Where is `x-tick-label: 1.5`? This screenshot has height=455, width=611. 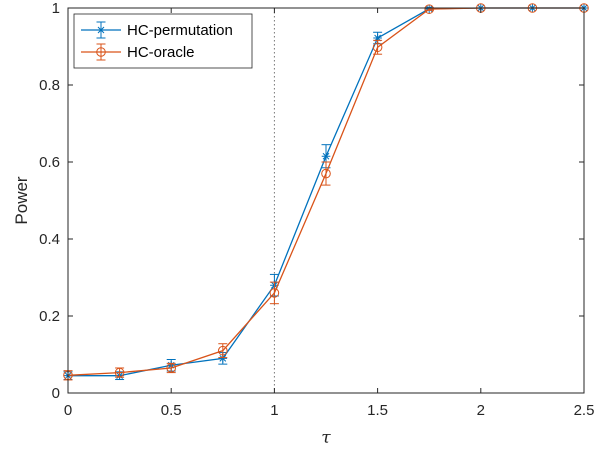 x-tick-label: 1.5 is located at coordinates (377, 410).